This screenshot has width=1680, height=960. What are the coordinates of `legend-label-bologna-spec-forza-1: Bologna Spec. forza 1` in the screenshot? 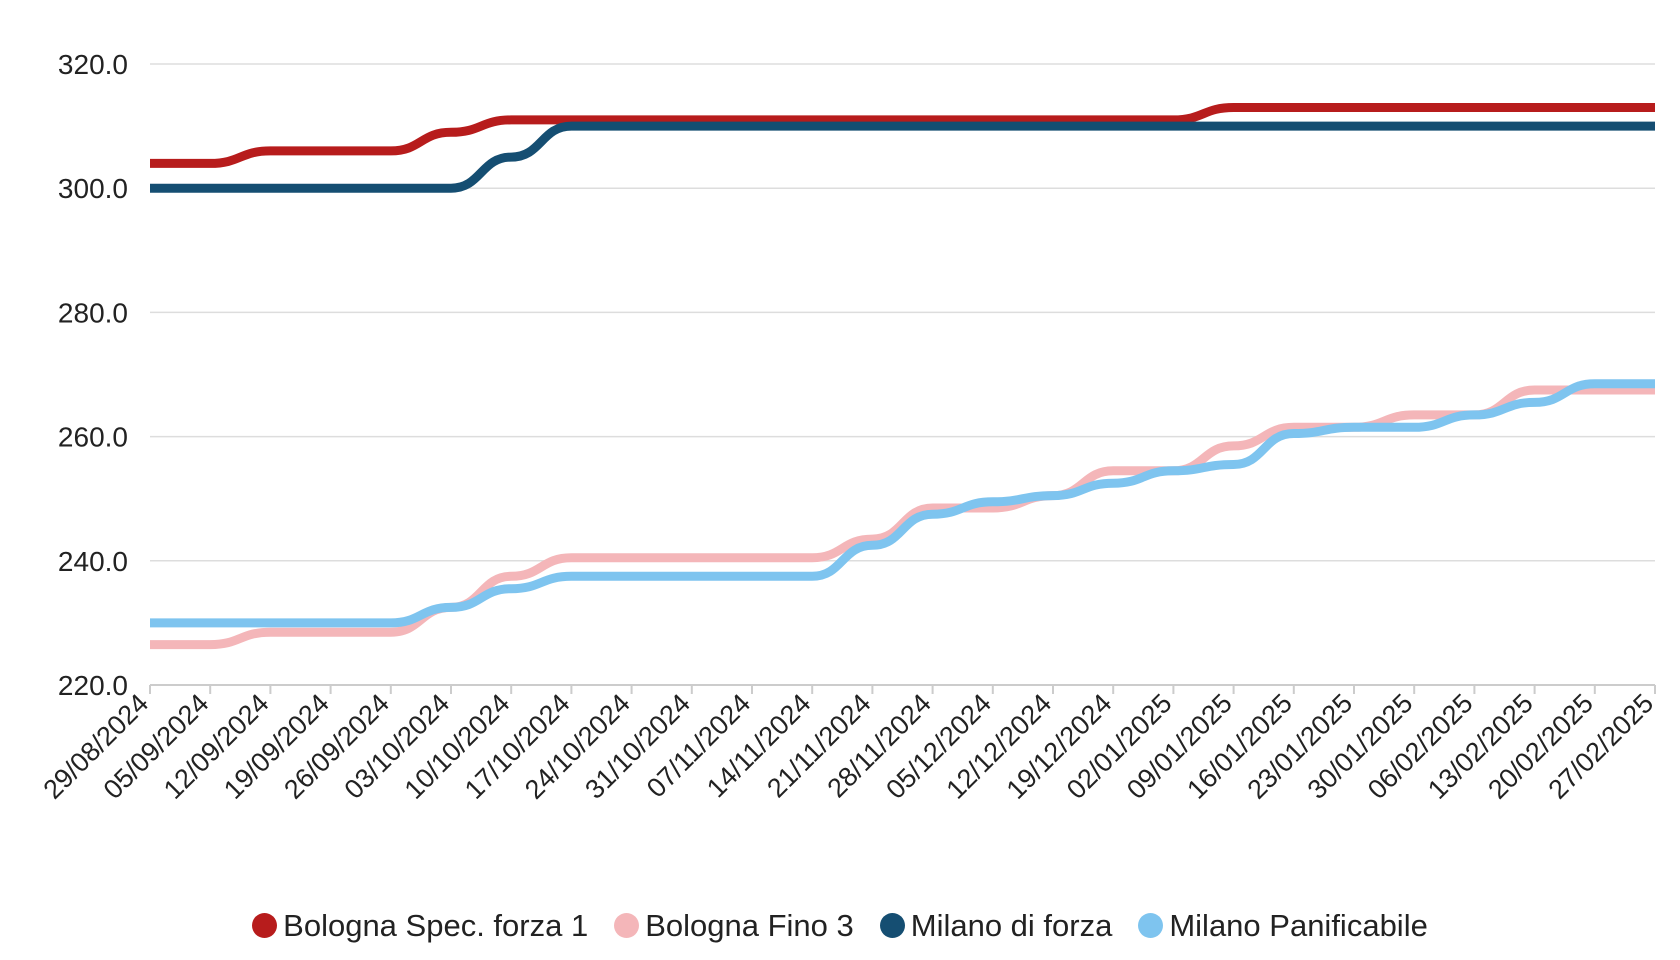 It's located at (436, 925).